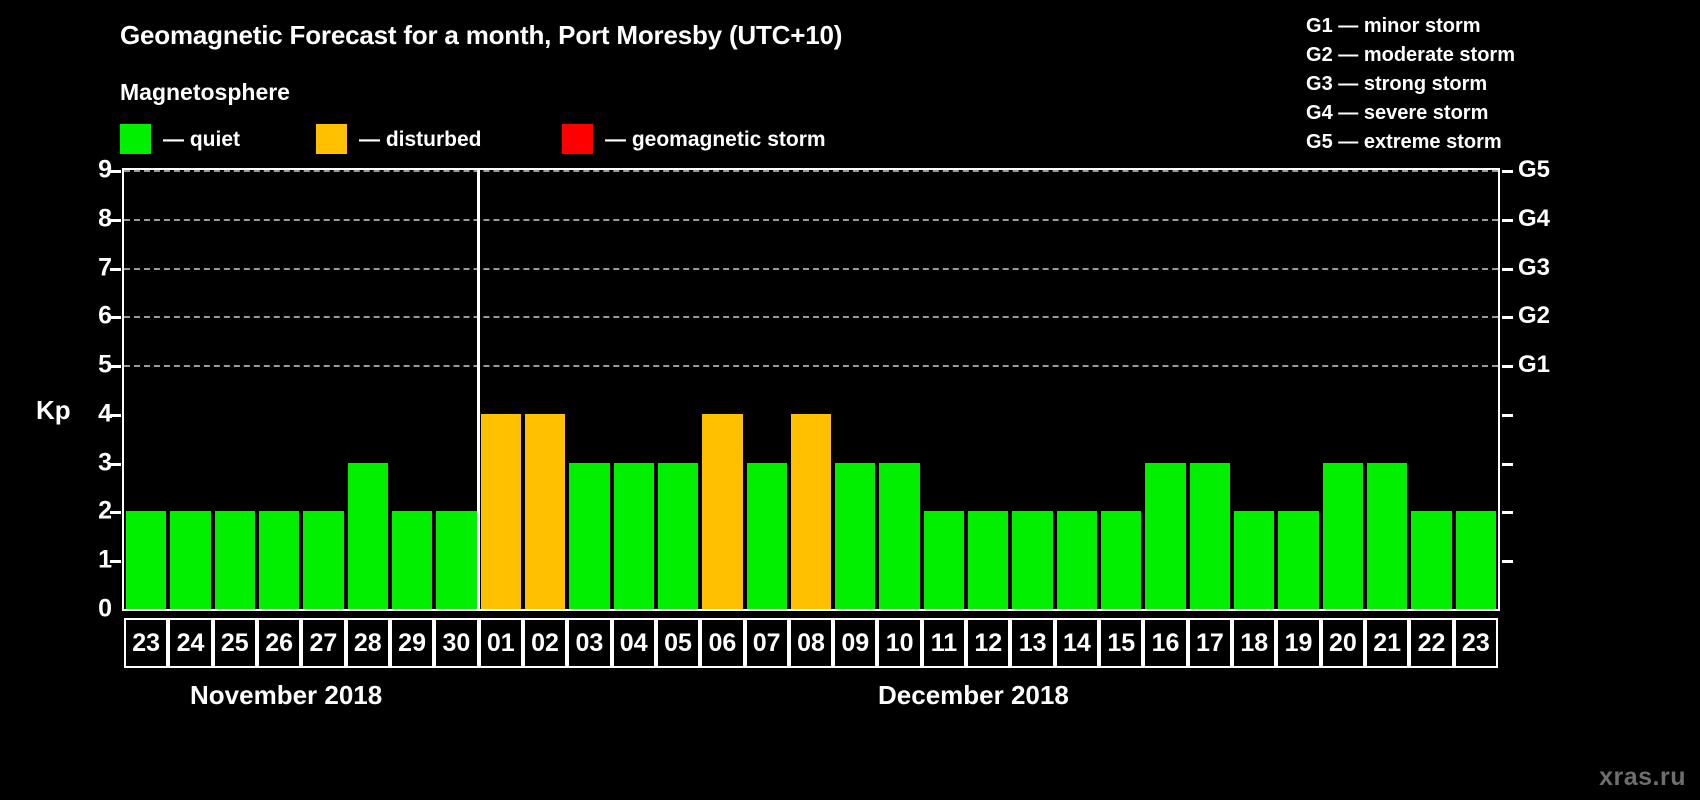 The height and width of the screenshot is (800, 1700). I want to click on day-label-december-02: 02, so click(545, 643).